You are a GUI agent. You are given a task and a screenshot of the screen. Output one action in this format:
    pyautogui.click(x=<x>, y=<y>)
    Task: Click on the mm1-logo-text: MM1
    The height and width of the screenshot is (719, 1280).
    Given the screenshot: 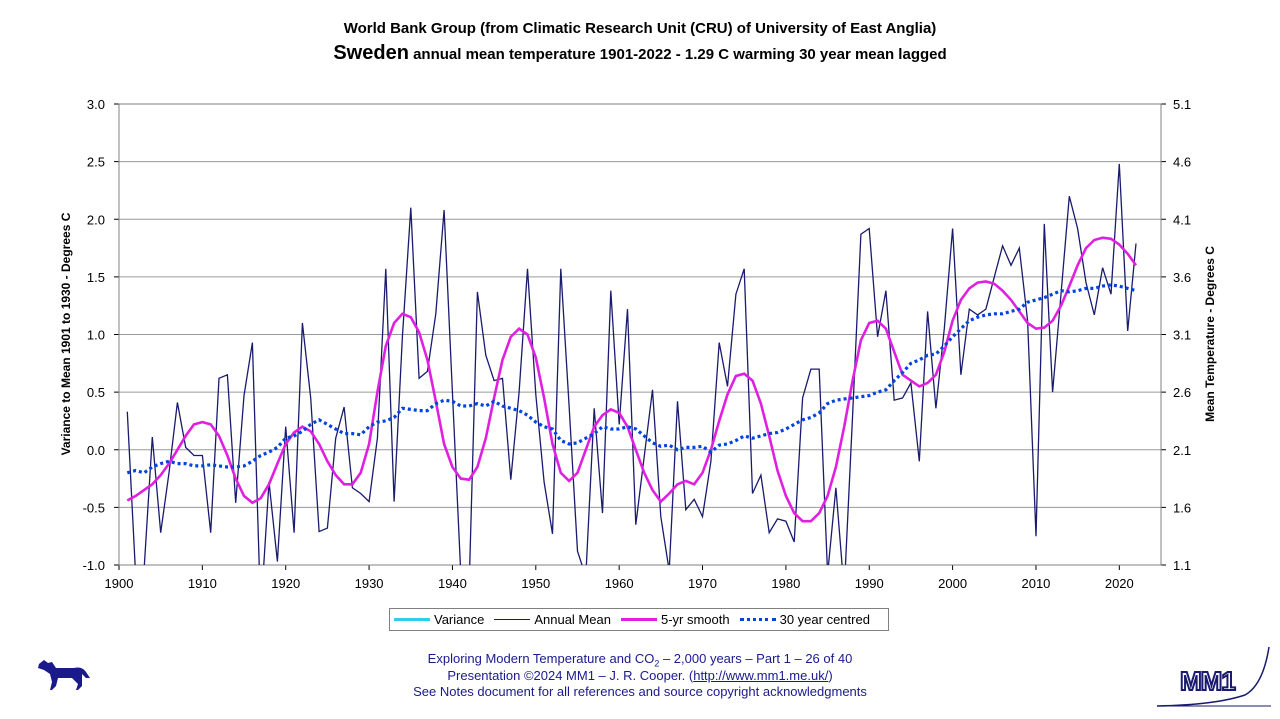 What is the action you would take?
    pyautogui.click(x=1207, y=681)
    